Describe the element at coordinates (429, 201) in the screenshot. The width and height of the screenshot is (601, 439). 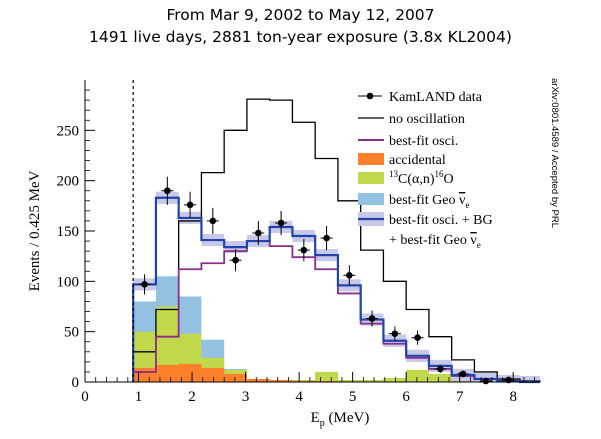
I see `legend-entry-geo: best-fit Geo νe` at that location.